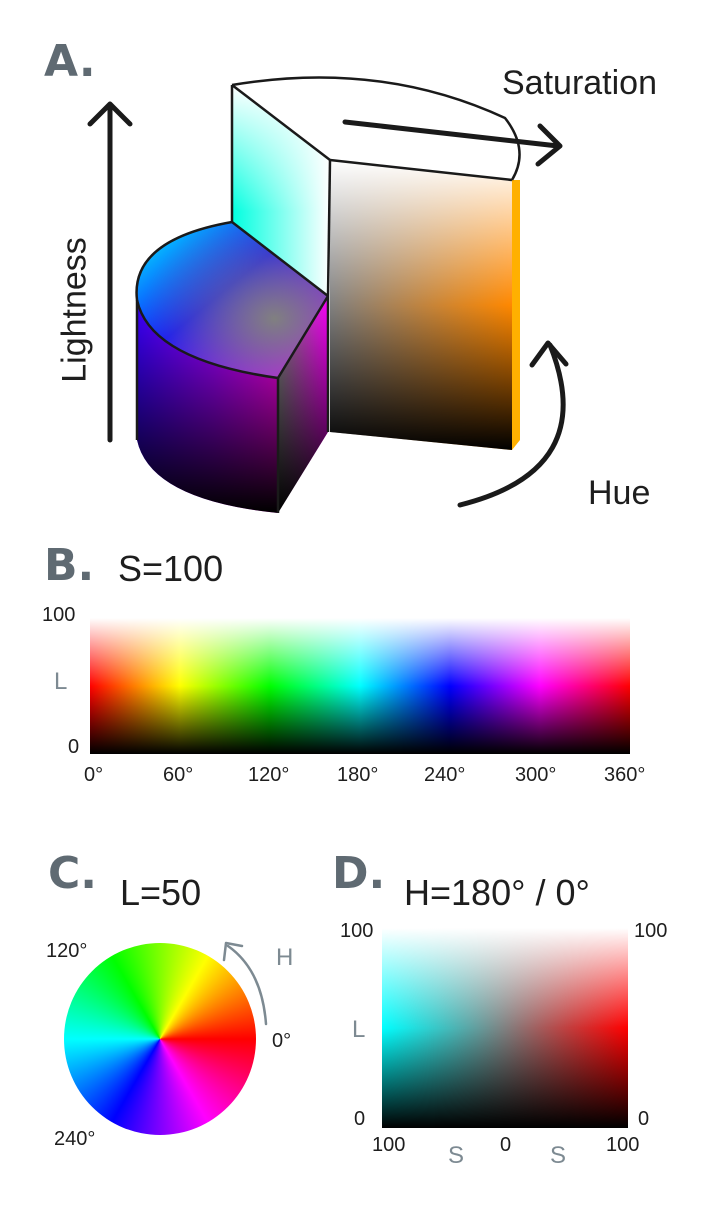 The height and width of the screenshot is (1210, 720). What do you see at coordinates (282, 1041) in the screenshot?
I see `panel-c-label-0: 0°` at bounding box center [282, 1041].